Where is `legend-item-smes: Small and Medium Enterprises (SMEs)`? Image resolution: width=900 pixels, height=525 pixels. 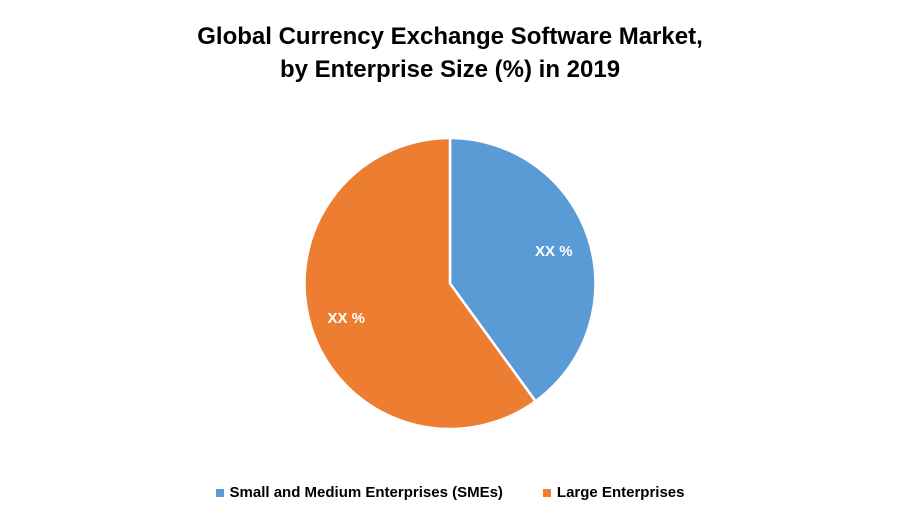 legend-item-smes: Small and Medium Enterprises (SMEs) is located at coordinates (359, 492).